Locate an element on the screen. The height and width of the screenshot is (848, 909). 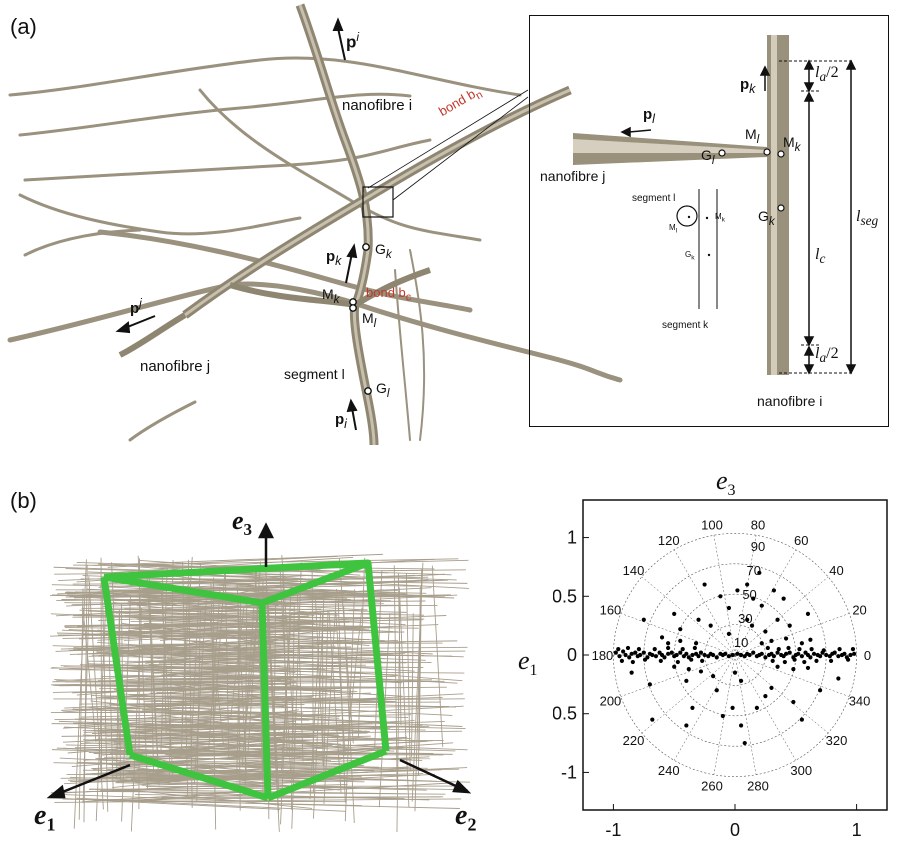
p-k-label: pk is located at coordinates (334, 258).